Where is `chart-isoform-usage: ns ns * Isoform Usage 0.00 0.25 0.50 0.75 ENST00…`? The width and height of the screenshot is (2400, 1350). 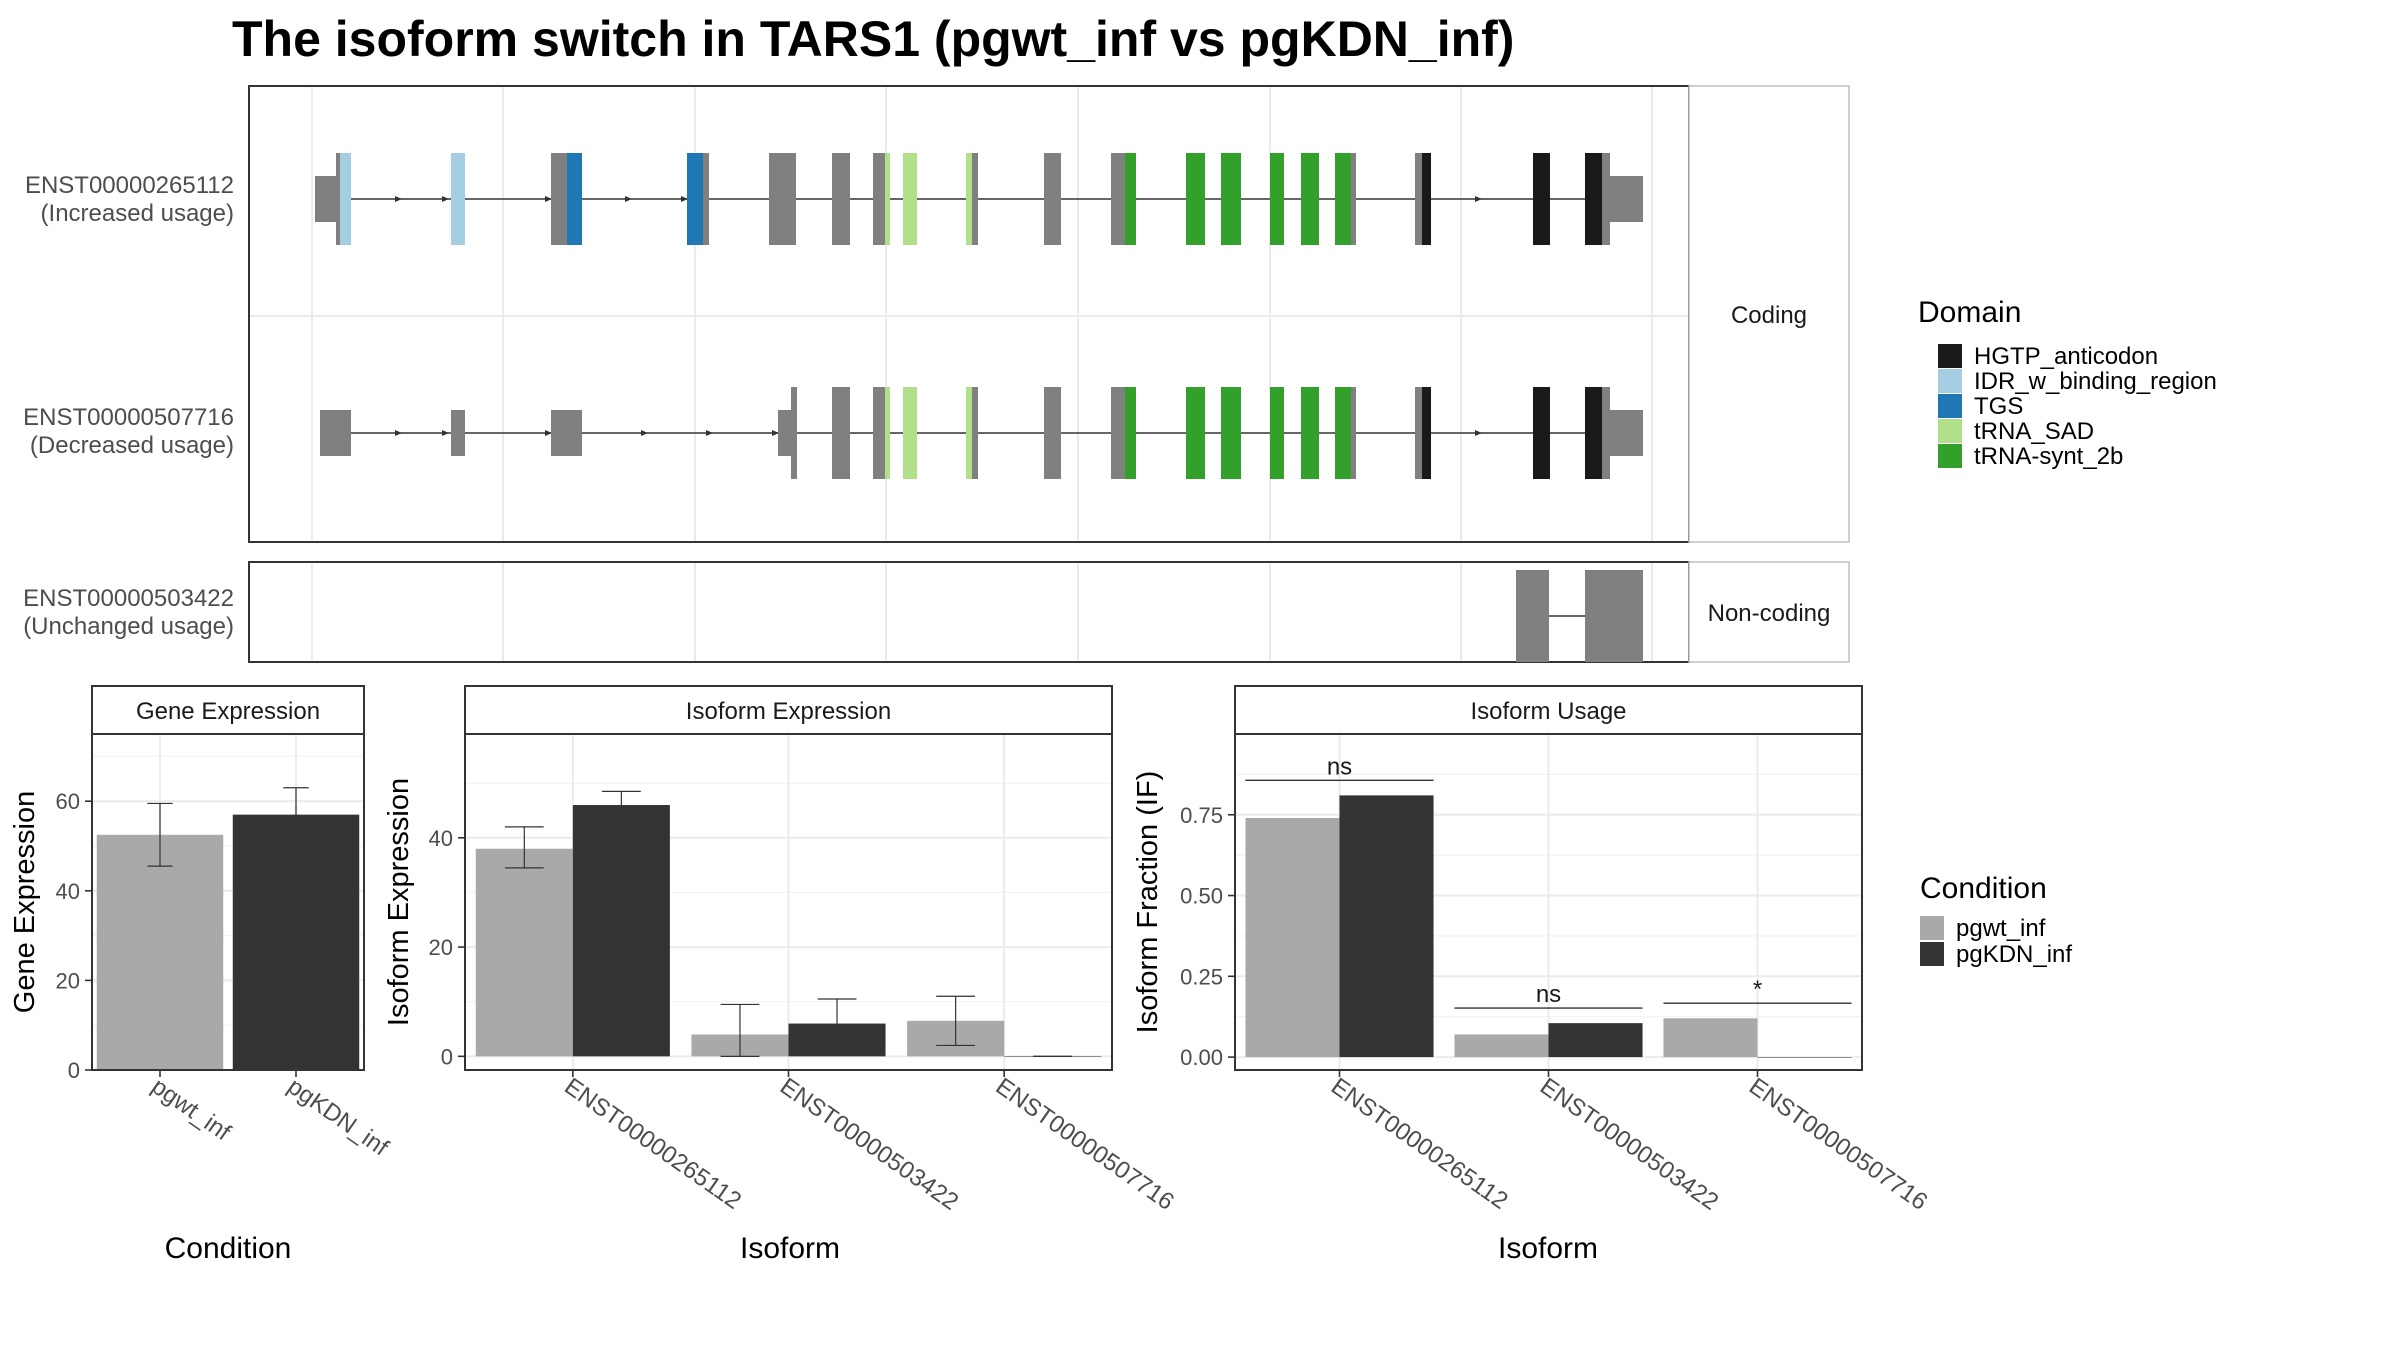
chart-isoform-usage: ns ns * Isoform Usage 0.00 0.25 0.50 0.75 ENST00… is located at coordinates (1532, 975).